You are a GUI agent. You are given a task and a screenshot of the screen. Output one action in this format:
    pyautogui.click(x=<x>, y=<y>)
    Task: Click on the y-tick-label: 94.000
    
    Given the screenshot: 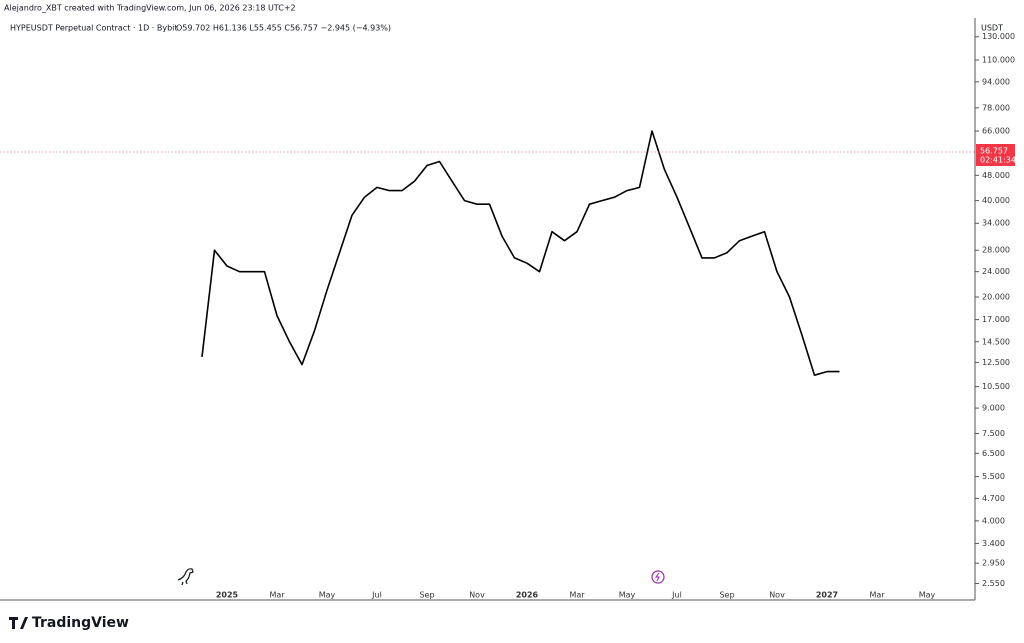 What is the action you would take?
    pyautogui.click(x=996, y=81)
    